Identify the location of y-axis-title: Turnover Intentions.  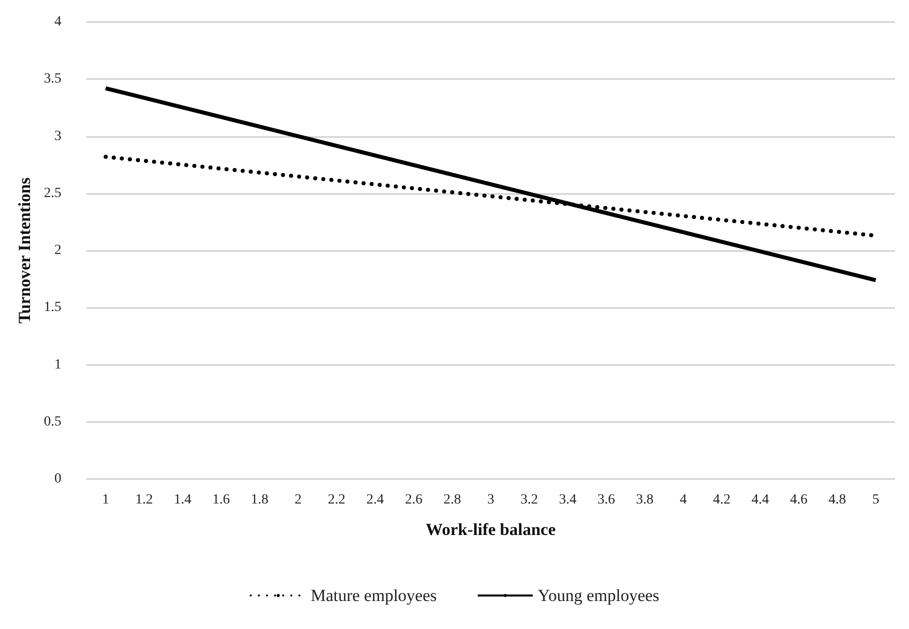
(24, 250).